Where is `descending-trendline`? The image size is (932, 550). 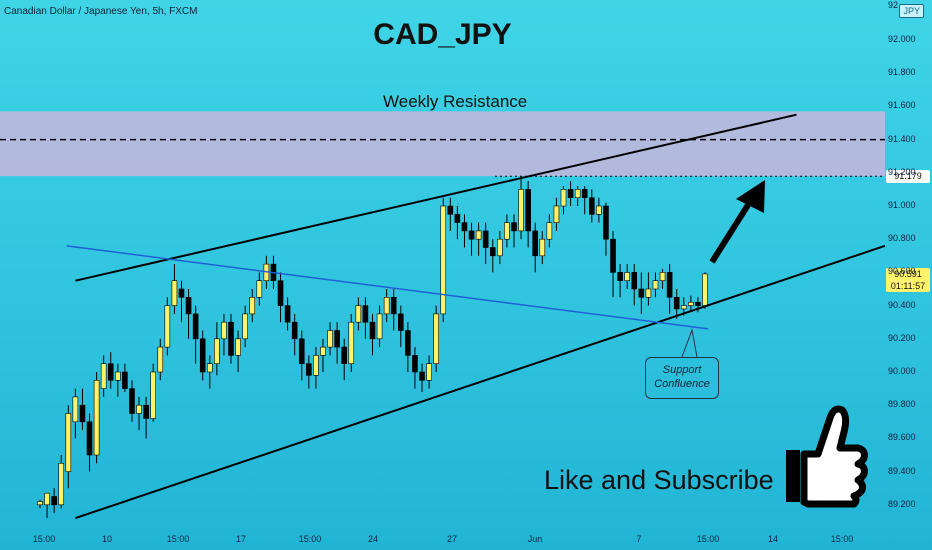 descending-trendline is located at coordinates (387, 287).